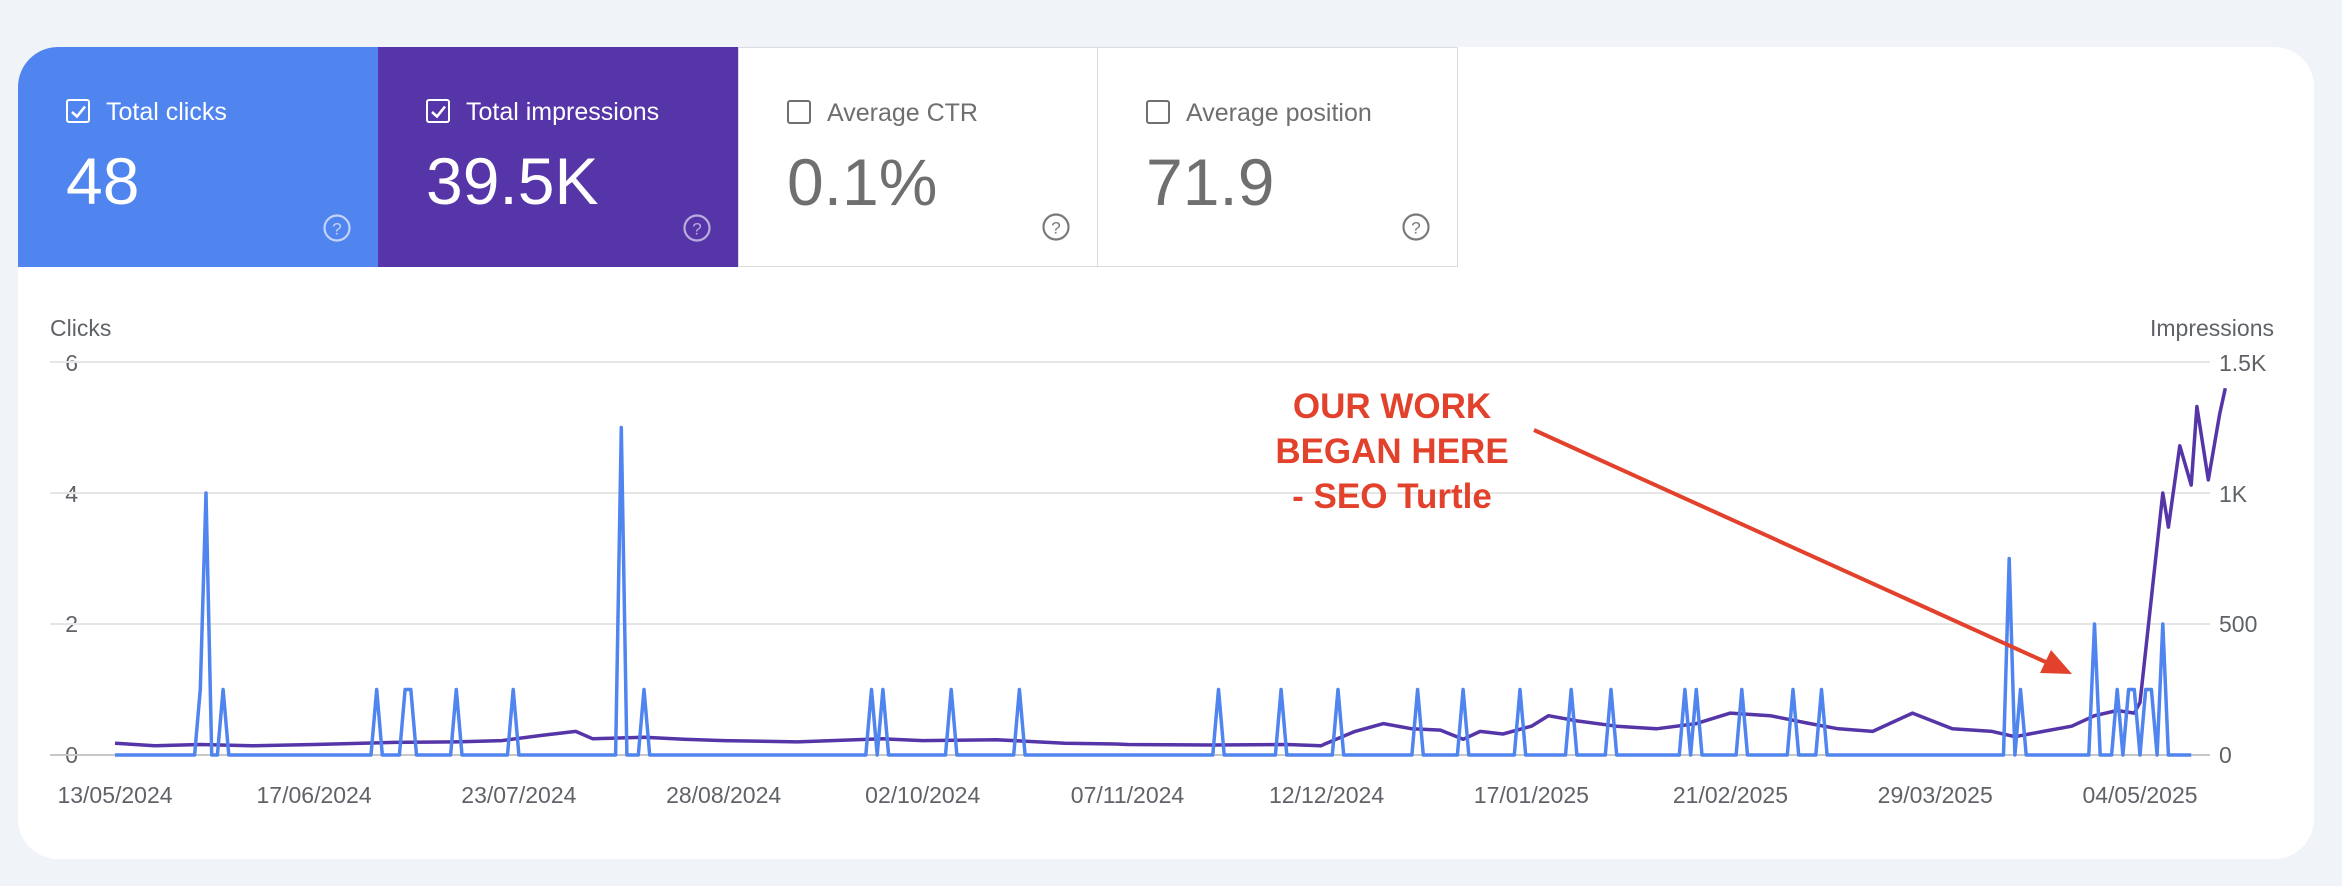 This screenshot has width=2342, height=886. I want to click on total-impressions-tile: Total impressions 39.5K ?, so click(558, 157).